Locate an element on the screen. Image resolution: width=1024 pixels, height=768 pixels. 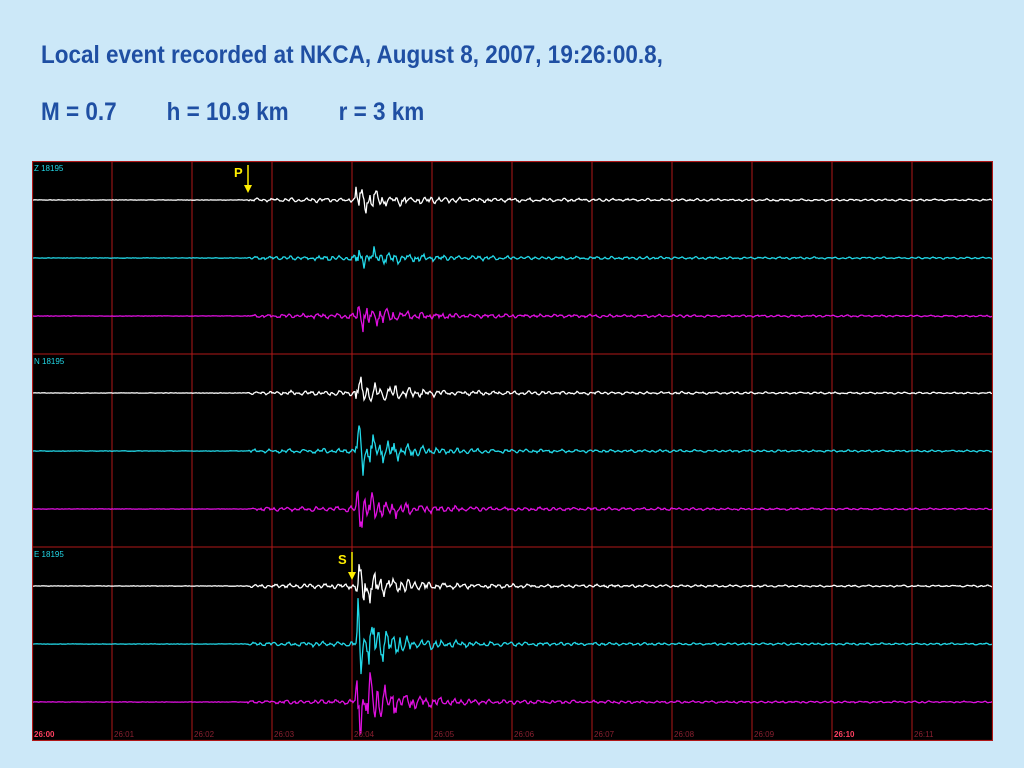
x-tick-label: 26:06 is located at coordinates (524, 734).